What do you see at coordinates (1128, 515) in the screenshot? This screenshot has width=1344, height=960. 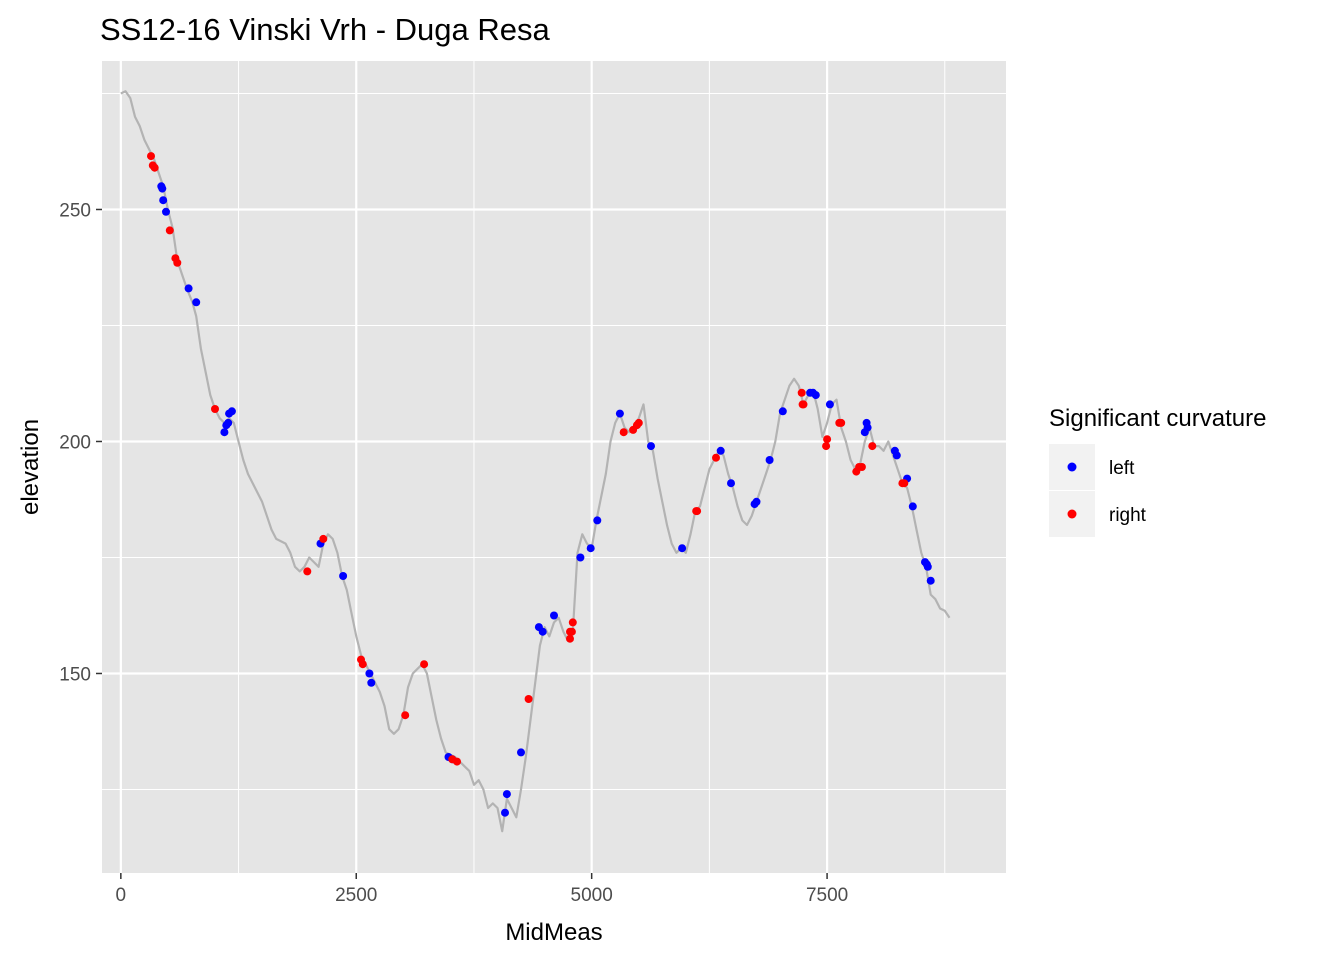 I see `legend-label-right: right` at bounding box center [1128, 515].